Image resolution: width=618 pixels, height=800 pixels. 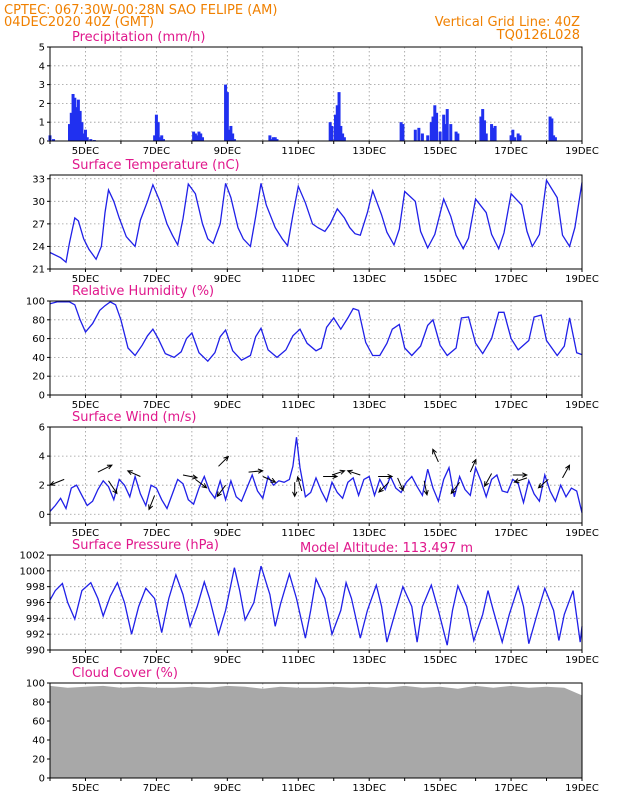 What do you see at coordinates (38, 179) in the screenshot?
I see `temp-y-tick-label: 33` at bounding box center [38, 179].